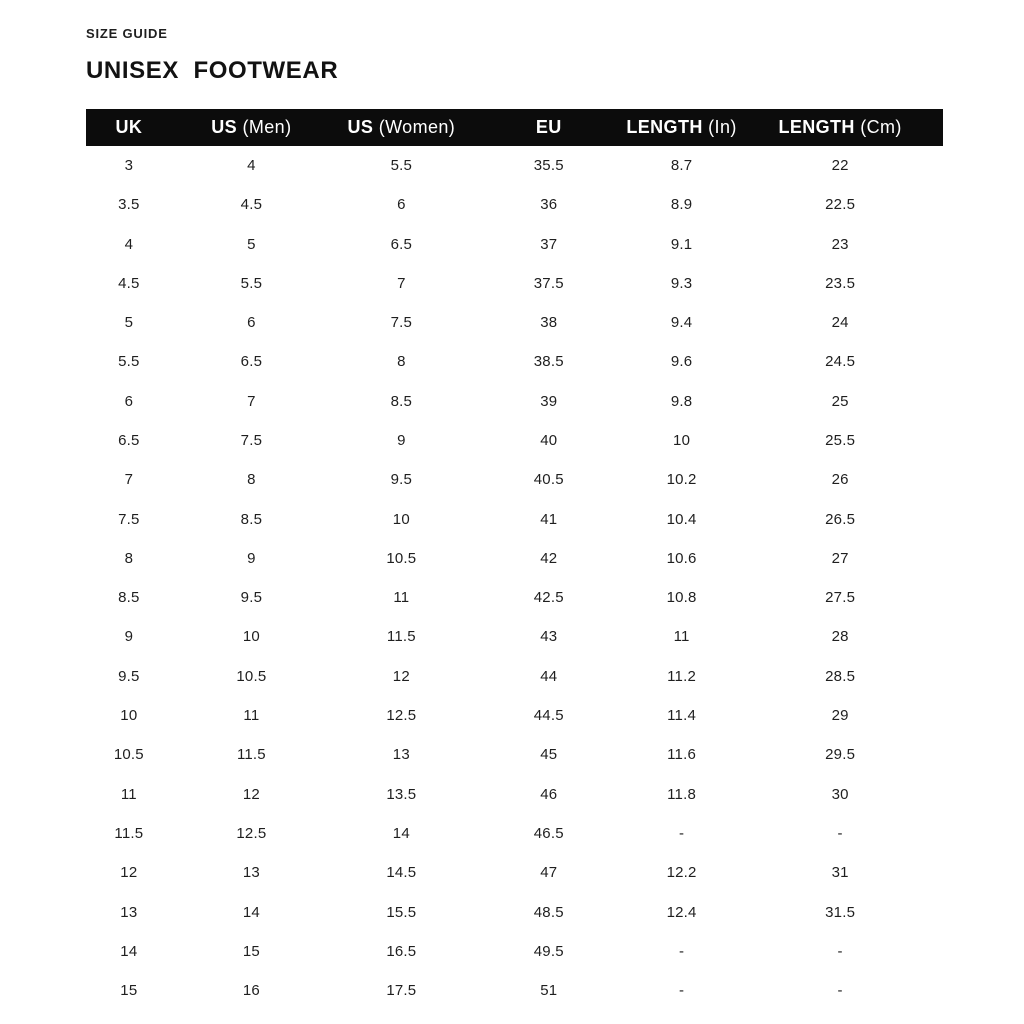  Describe the element at coordinates (548, 283) in the screenshot. I see `size-cell: 37.5` at that location.